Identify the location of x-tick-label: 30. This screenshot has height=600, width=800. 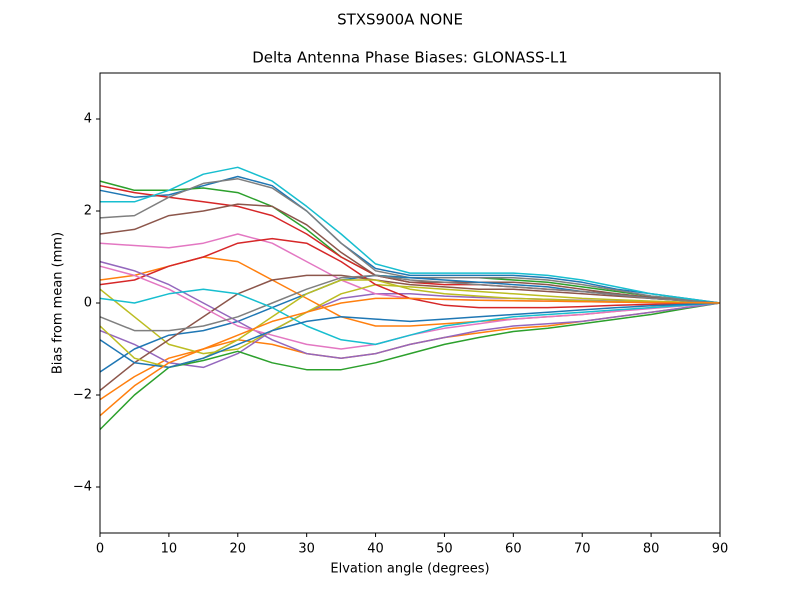
(306, 549).